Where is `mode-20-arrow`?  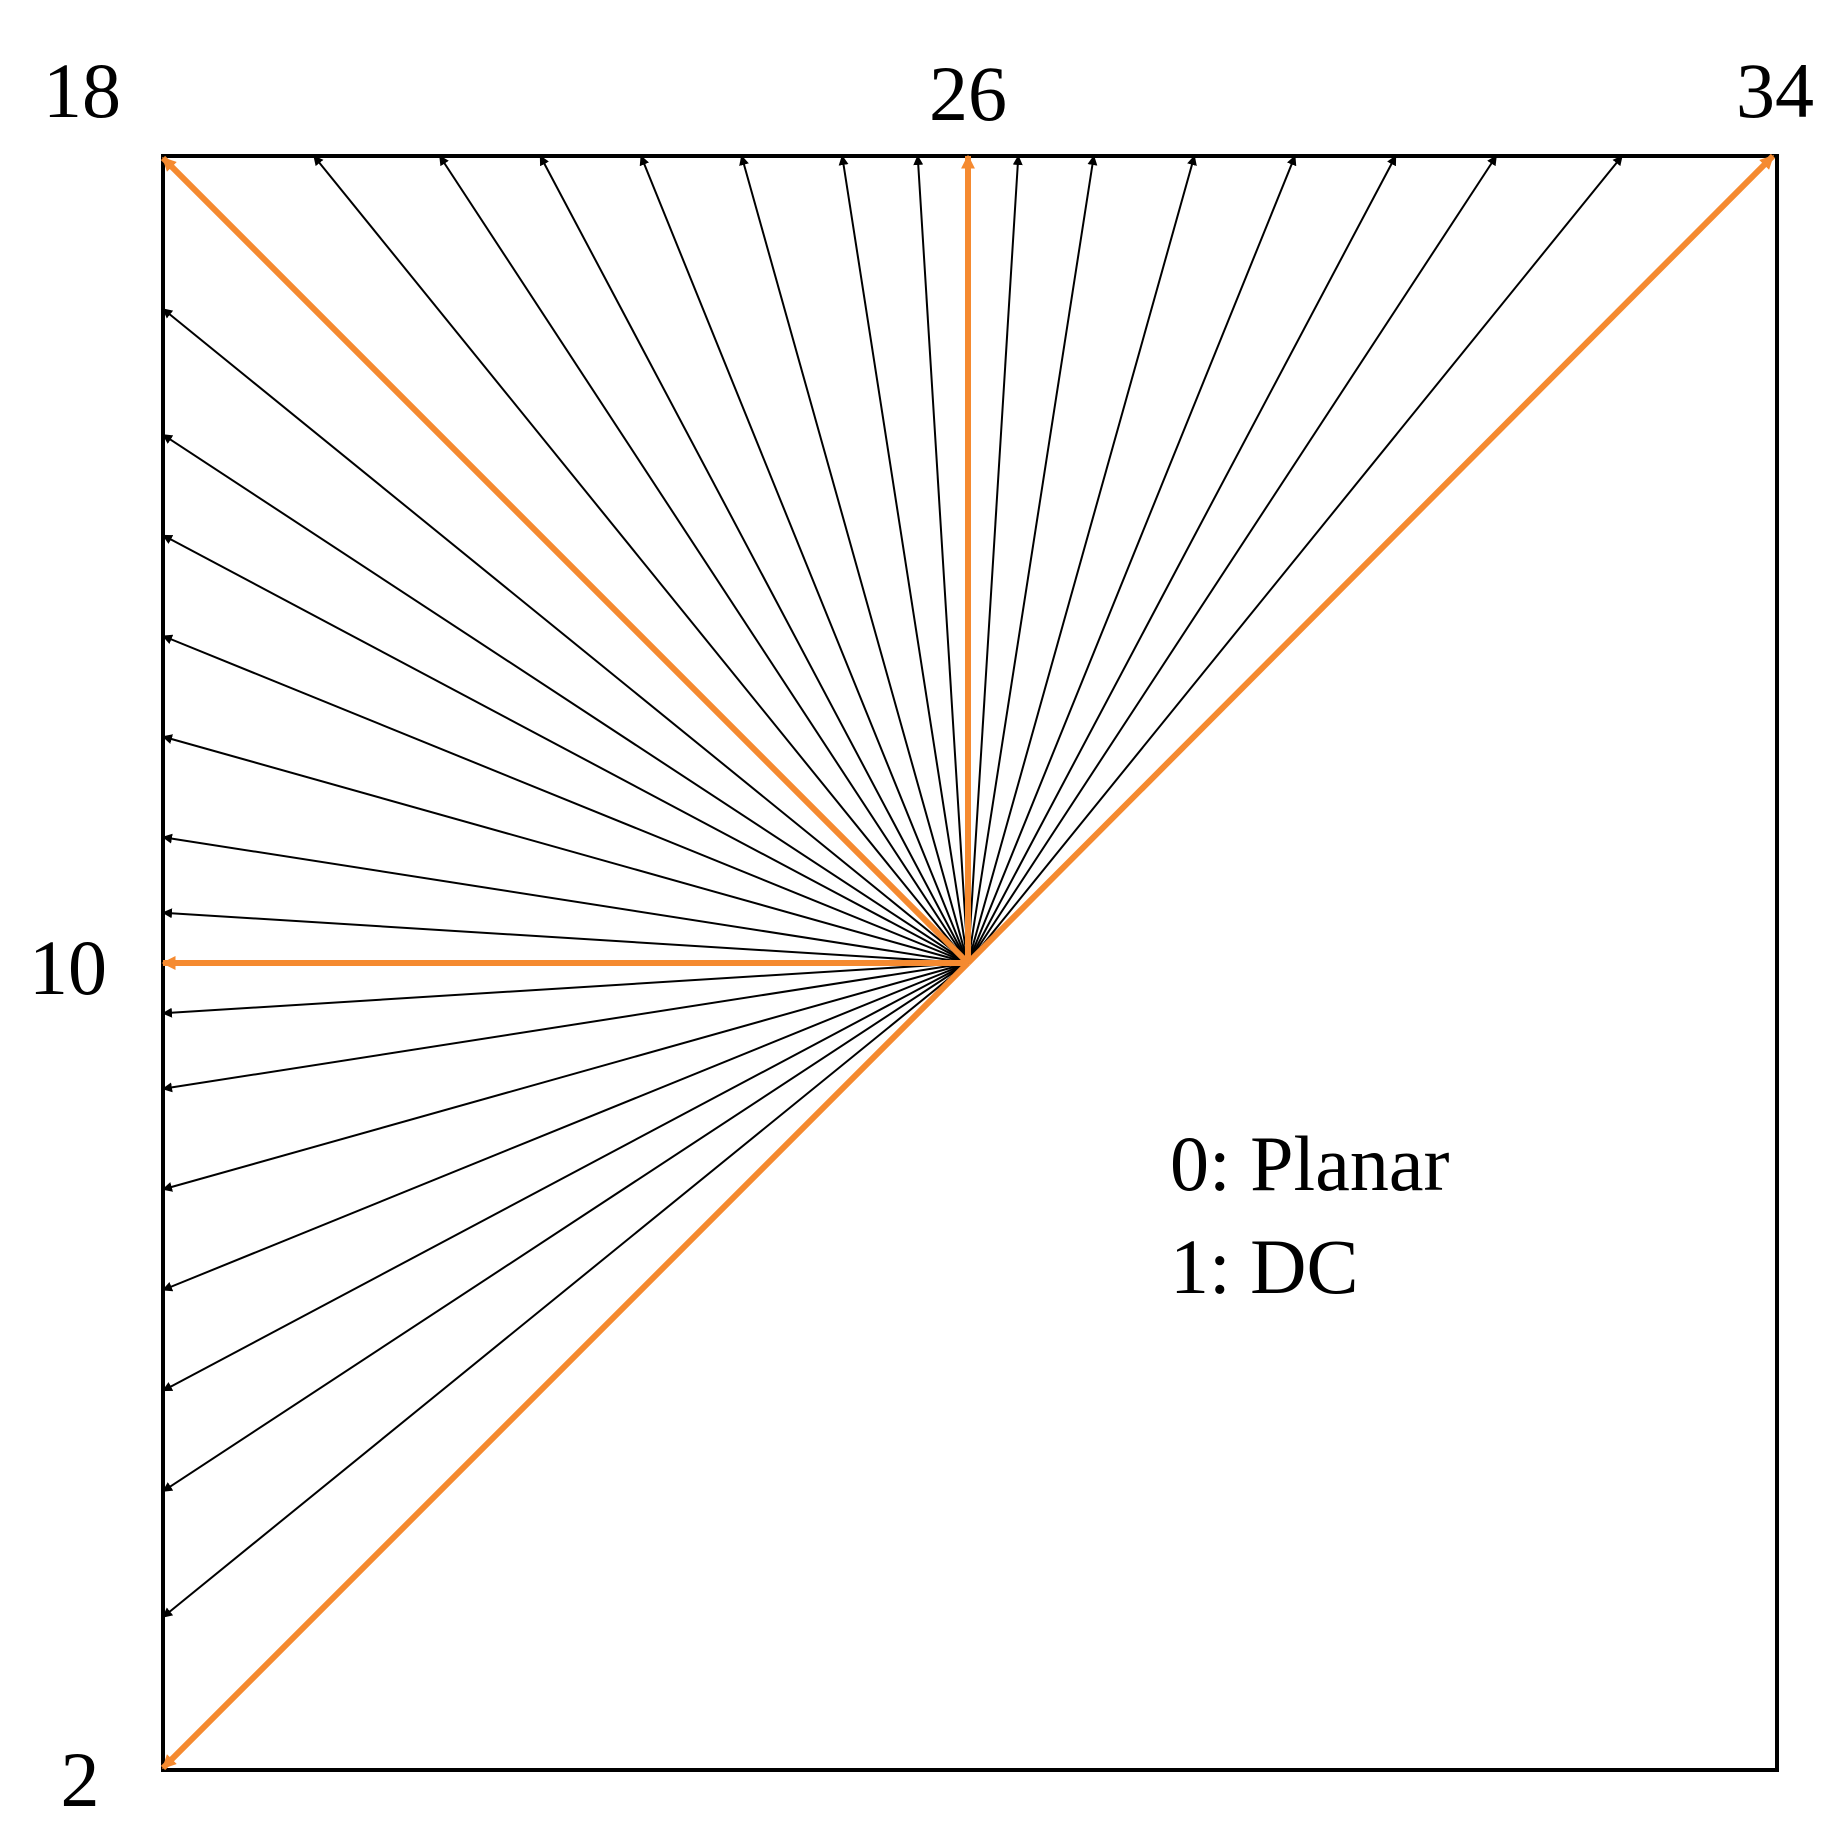
mode-20-arrow is located at coordinates (703, 559).